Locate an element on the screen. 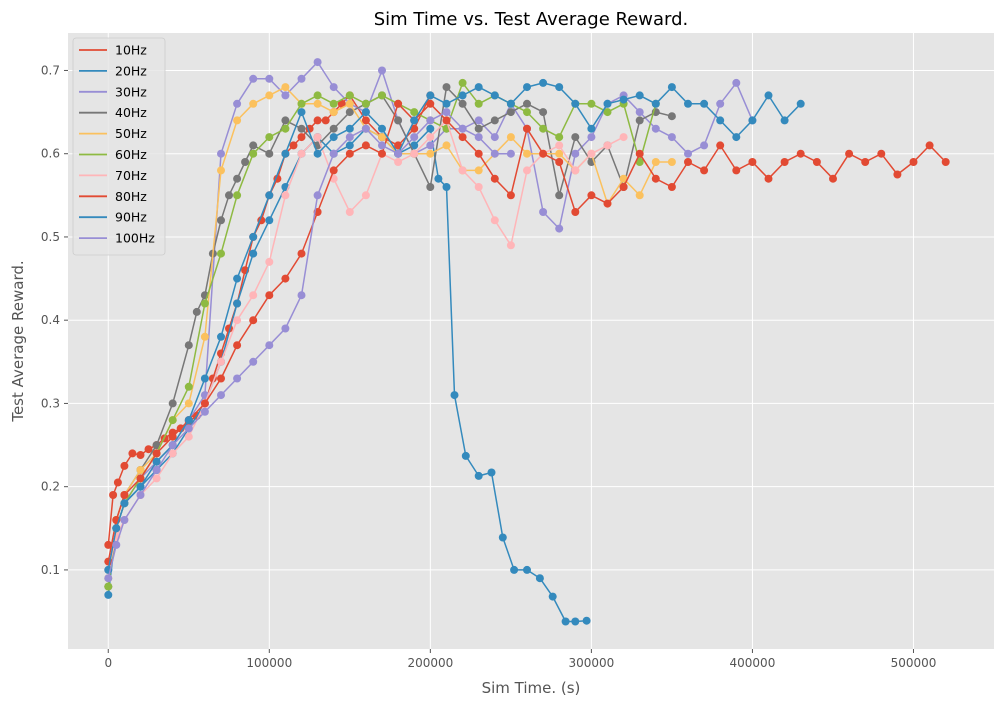 Image resolution: width=1005 pixels, height=706 pixels. legend-label: 30Hz is located at coordinates (131, 91).